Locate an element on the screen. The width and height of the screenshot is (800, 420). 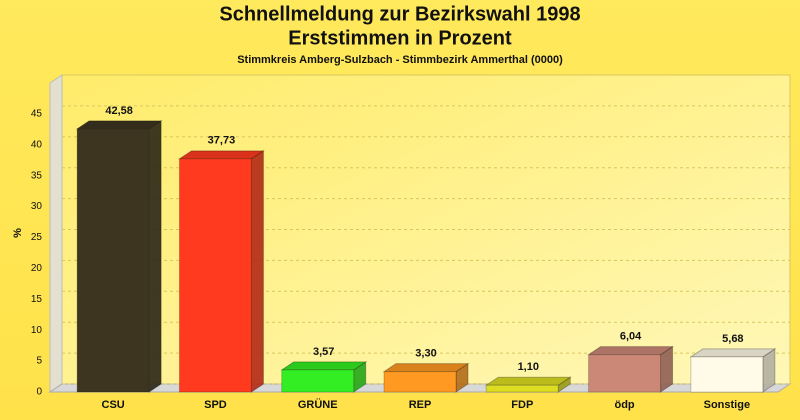
y-tick-label: 5 is located at coordinates (39, 361).